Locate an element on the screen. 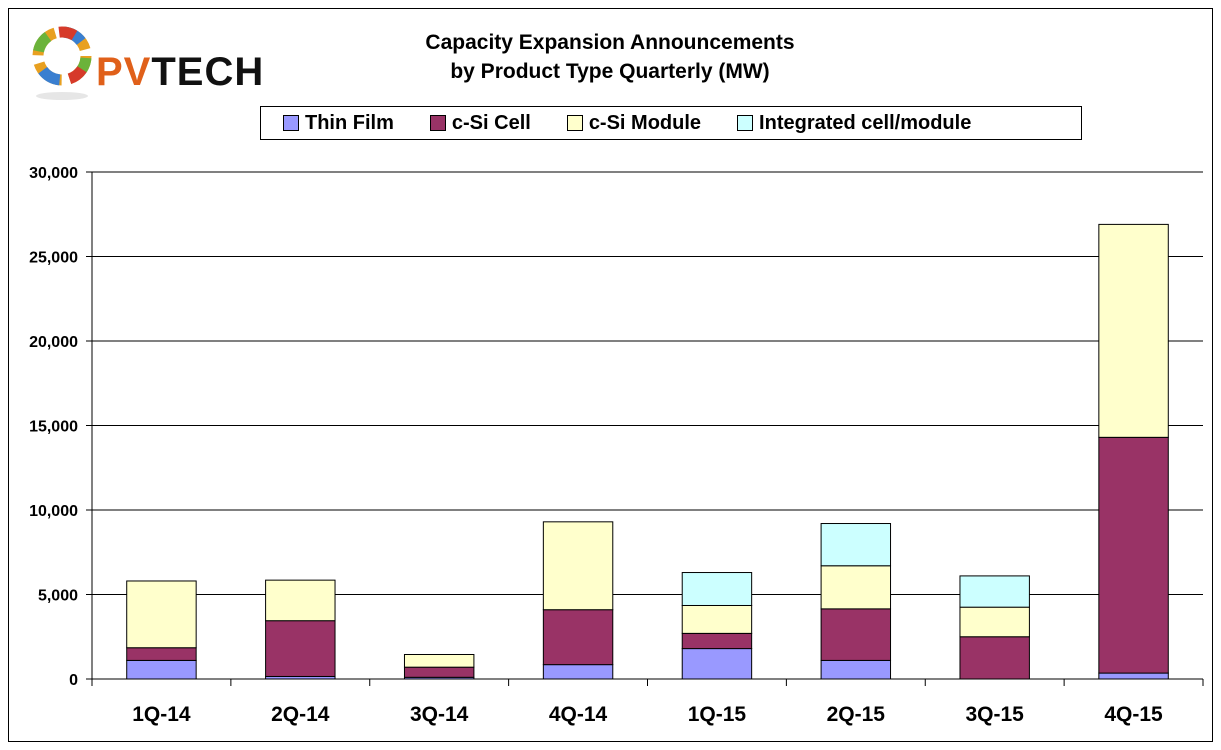 Image resolution: width=1221 pixels, height=750 pixels. legend-item-csi-module: c-Si Module is located at coordinates (634, 123).